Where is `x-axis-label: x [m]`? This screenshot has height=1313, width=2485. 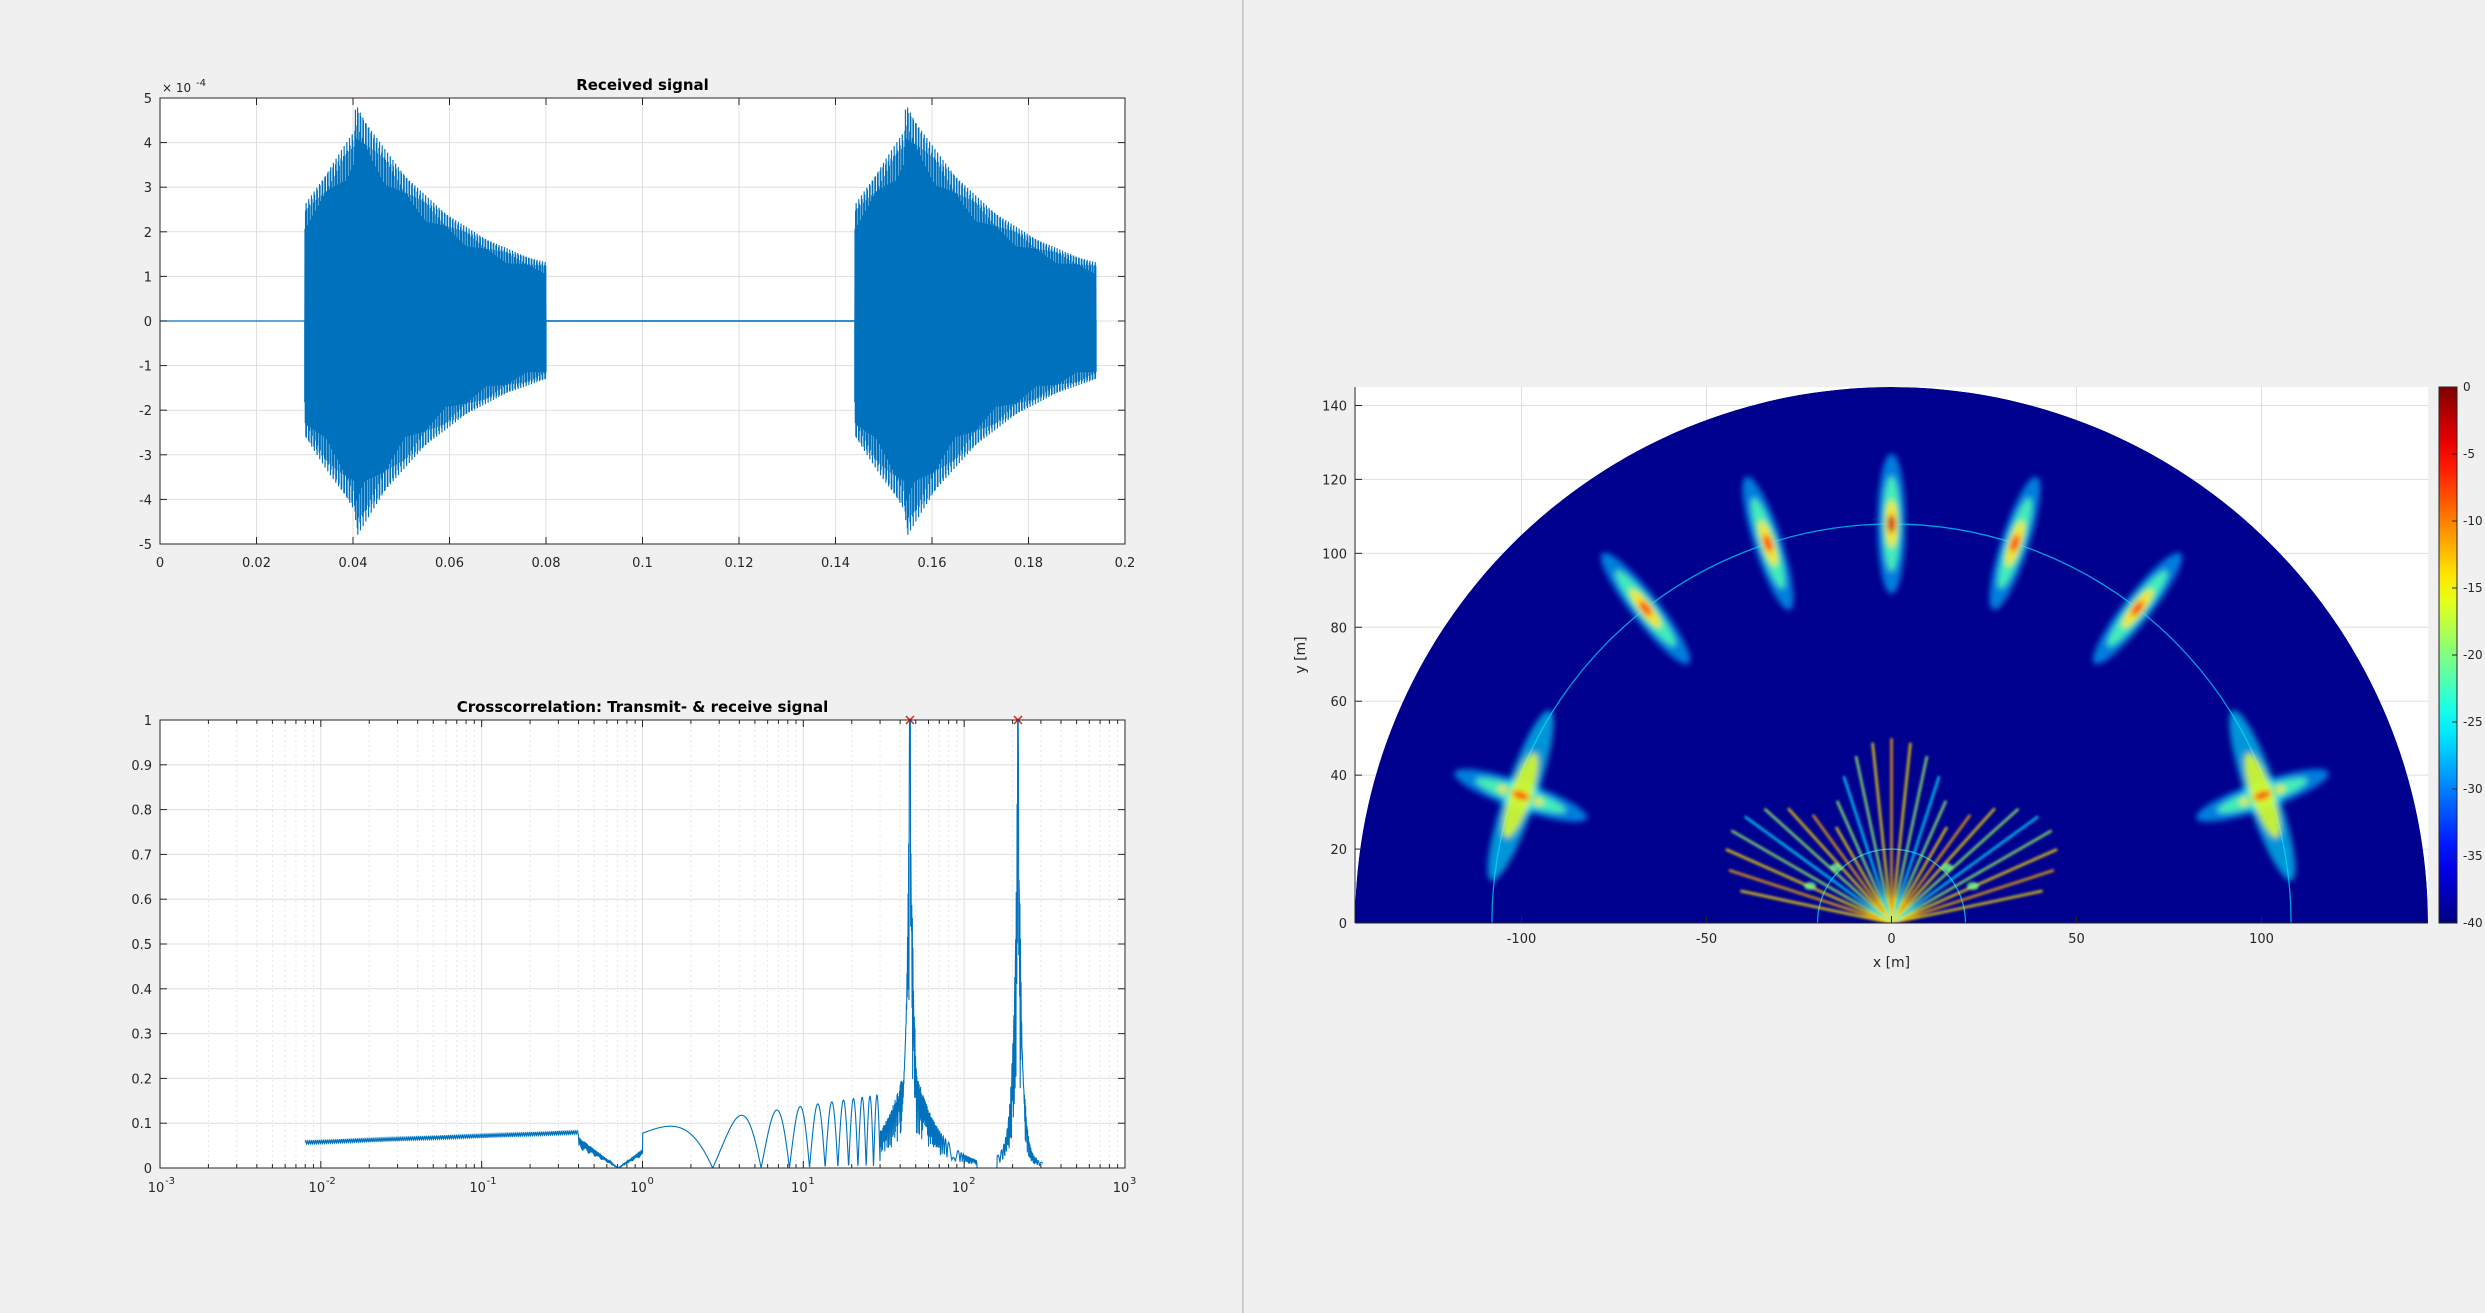
x-axis-label: x [m] is located at coordinates (1891, 963).